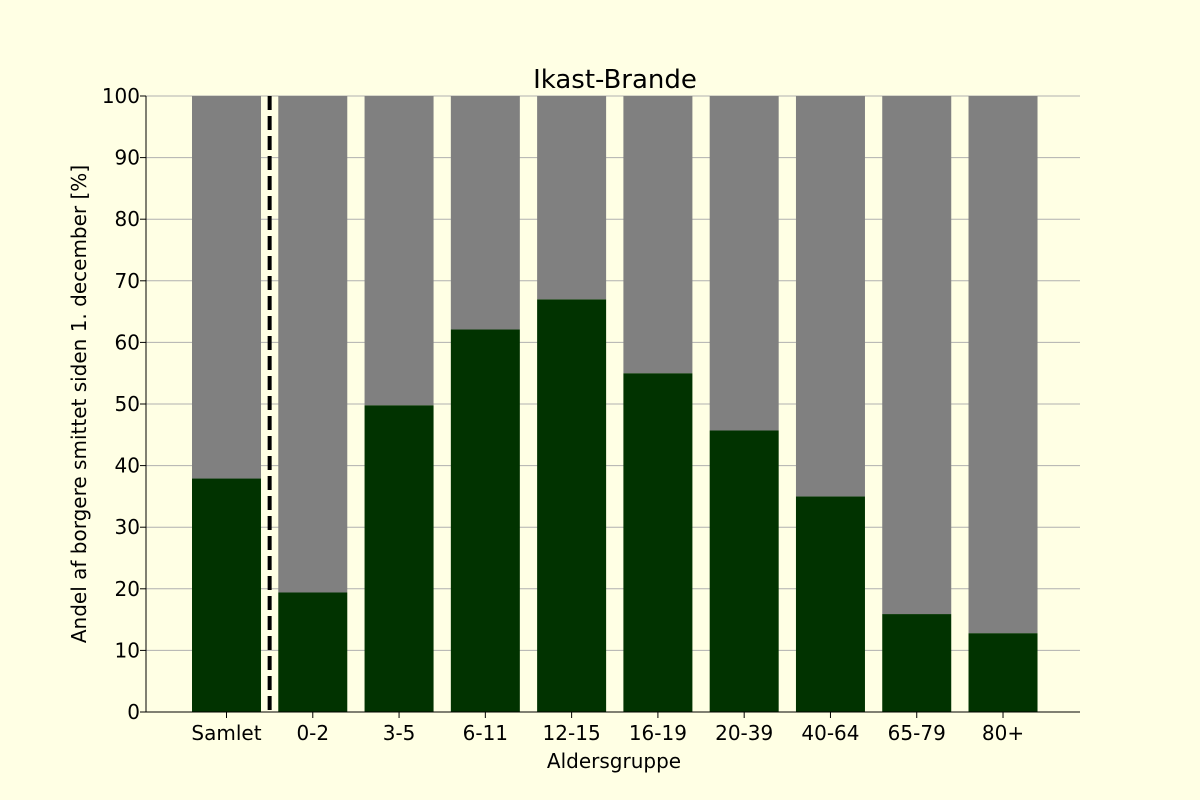 The width and height of the screenshot is (1200, 800). I want to click on y-tick-label: 80, so click(127, 219).